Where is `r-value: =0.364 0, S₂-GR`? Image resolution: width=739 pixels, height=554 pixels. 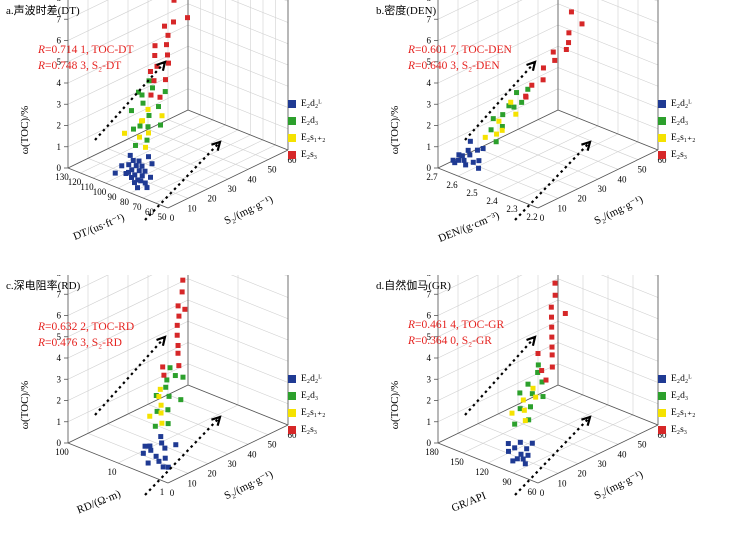
r-value: =0.364 0, S₂-GR is located at coordinates (453, 341).